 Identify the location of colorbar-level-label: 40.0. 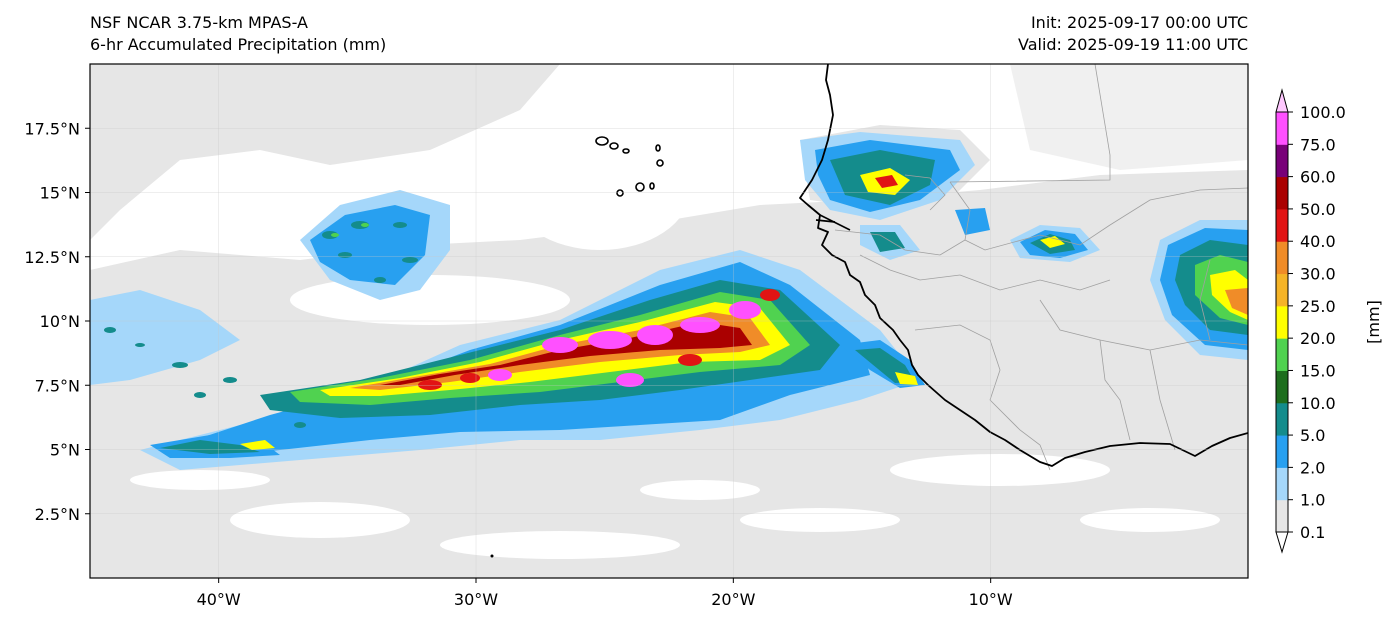
(1318, 241).